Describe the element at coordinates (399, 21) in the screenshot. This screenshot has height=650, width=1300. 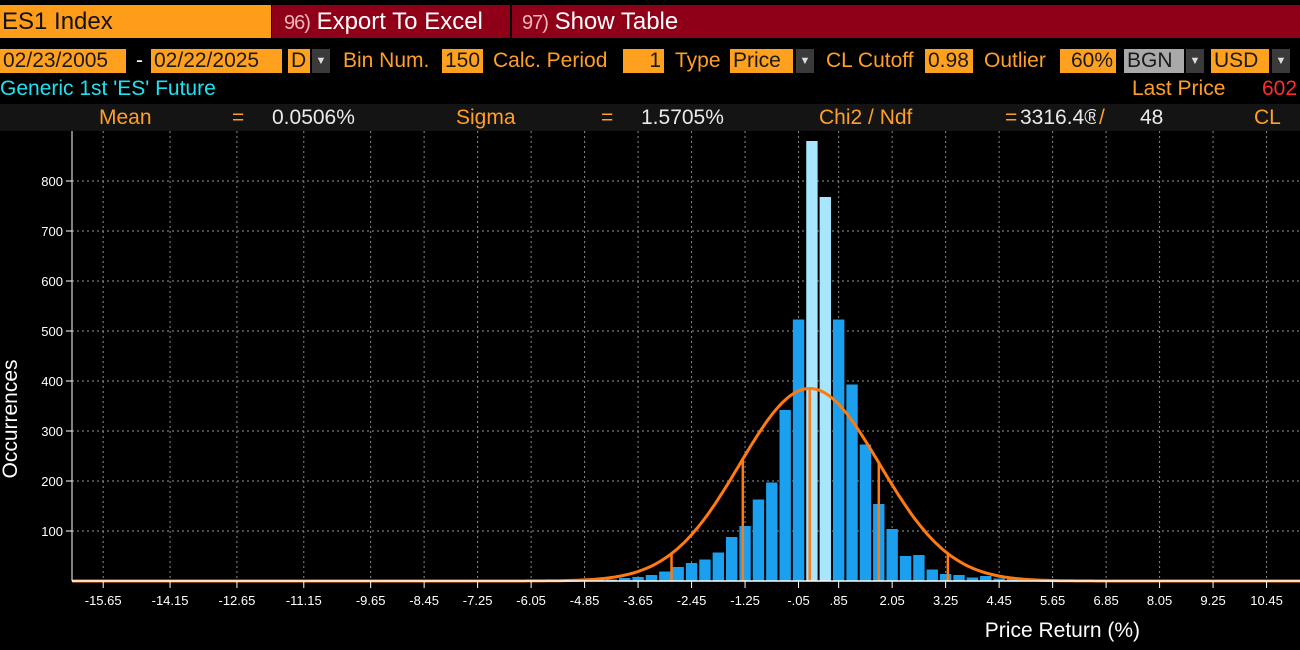
I see `export-button-label: Export To Excel` at that location.